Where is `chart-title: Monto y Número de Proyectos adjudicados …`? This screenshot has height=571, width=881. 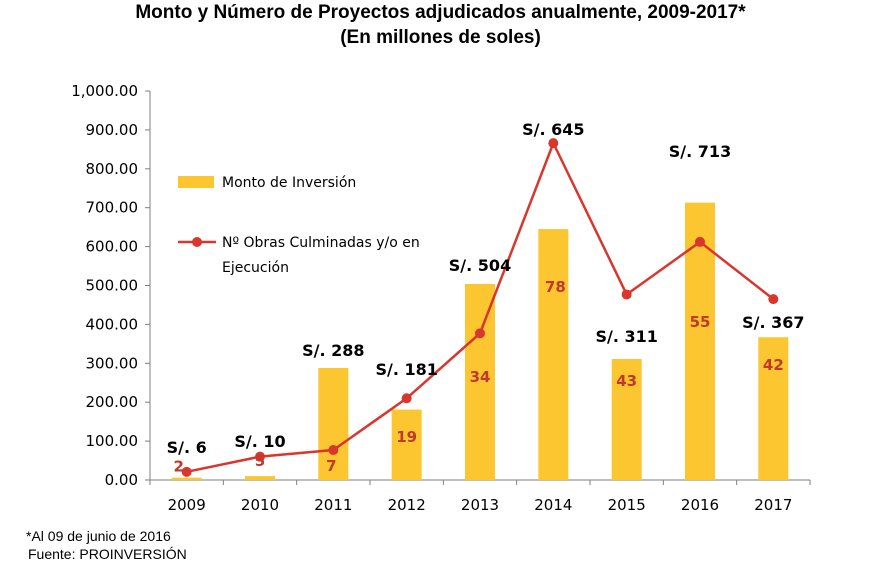
chart-title: Monto y Número de Proyectos adjudicados … is located at coordinates (440, 12).